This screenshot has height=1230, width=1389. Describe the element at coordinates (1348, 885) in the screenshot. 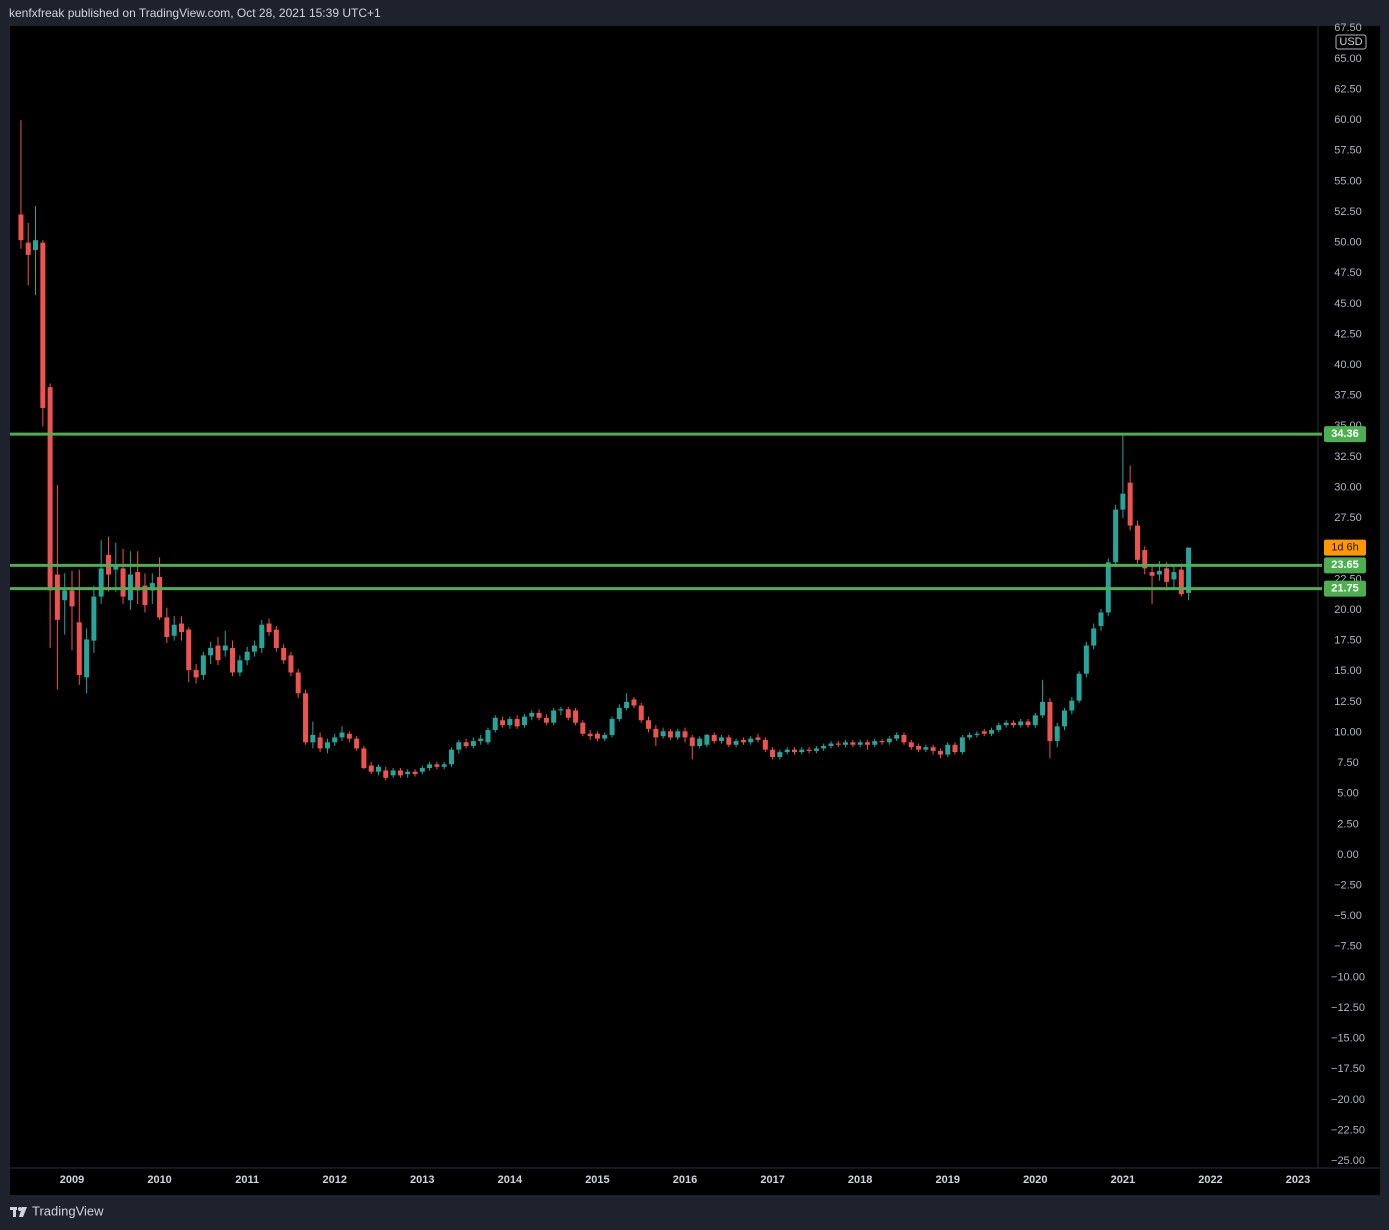

I see `y-tick-label: −2.50` at that location.